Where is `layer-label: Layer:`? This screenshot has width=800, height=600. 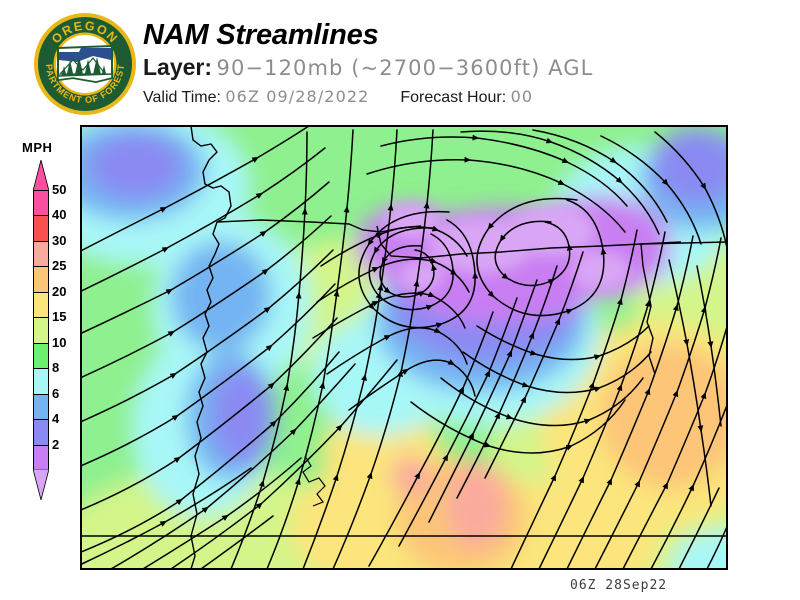 layer-label: Layer: is located at coordinates (178, 67).